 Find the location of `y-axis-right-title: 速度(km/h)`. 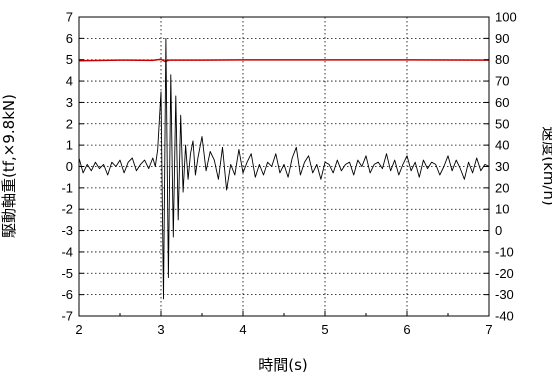

y-axis-right-title: 速度(km/h) is located at coordinates (546, 166).